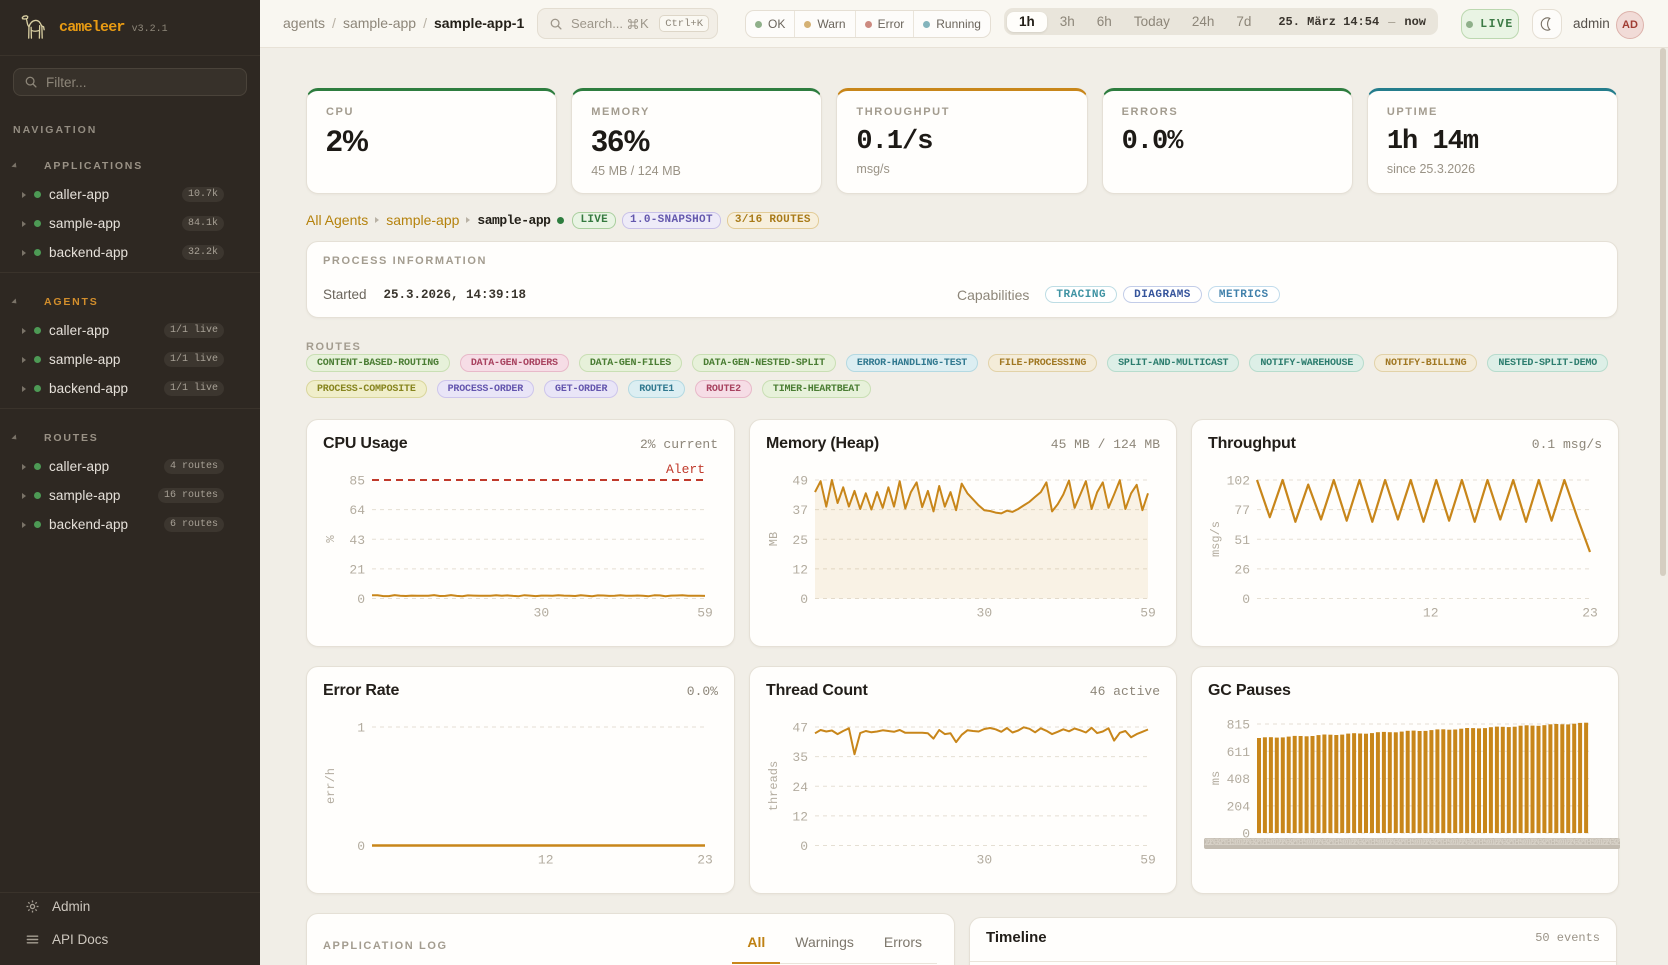  I want to click on svg-text: threads, so click(774, 786).